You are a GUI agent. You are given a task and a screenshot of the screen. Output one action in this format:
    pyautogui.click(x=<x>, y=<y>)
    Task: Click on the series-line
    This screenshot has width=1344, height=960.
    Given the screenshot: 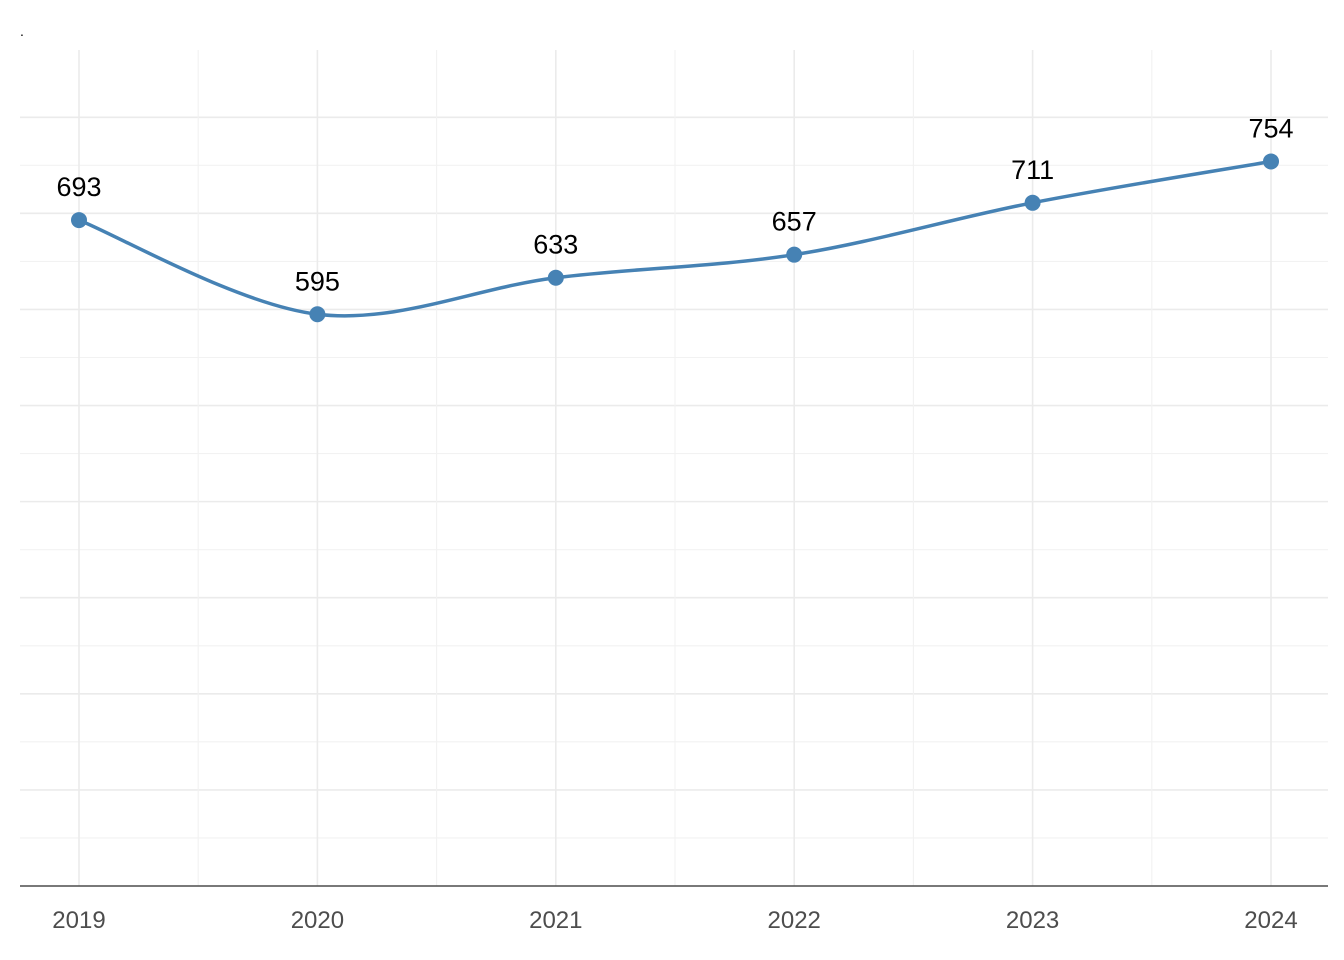 What is the action you would take?
    pyautogui.click(x=675, y=238)
    